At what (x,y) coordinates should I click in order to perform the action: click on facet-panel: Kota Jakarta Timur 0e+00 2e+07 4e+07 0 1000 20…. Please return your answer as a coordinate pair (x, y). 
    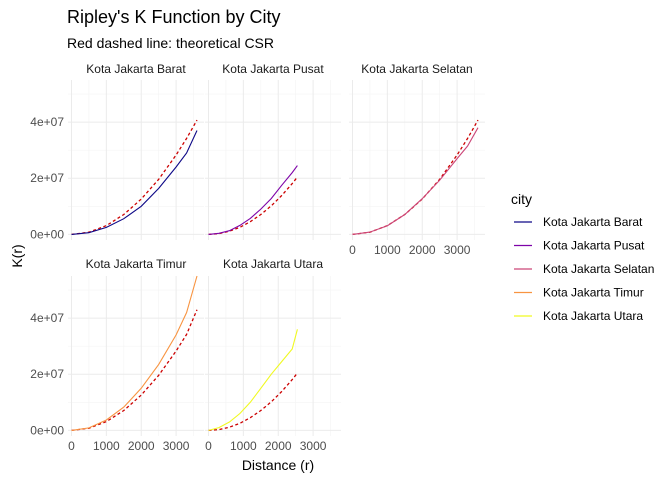
    Looking at the image, I should click on (117, 355).